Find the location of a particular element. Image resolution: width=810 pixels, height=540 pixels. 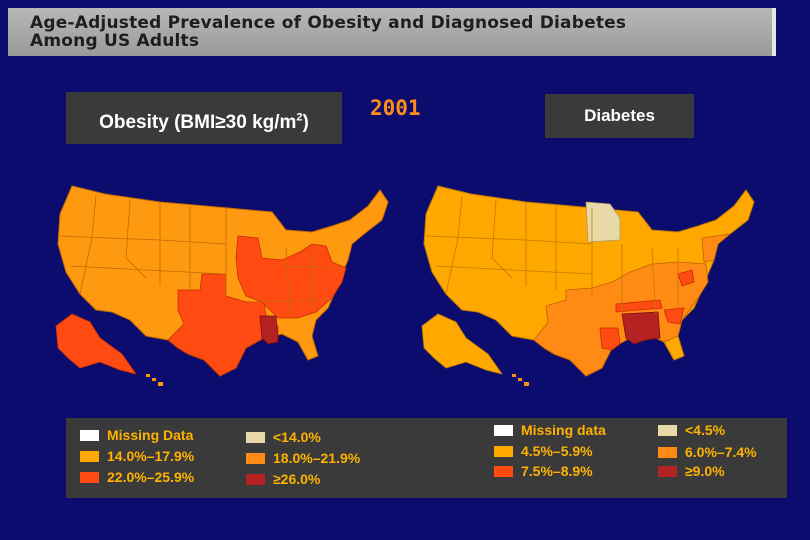

legend-label: ≥9.0% is located at coordinates (705, 471).